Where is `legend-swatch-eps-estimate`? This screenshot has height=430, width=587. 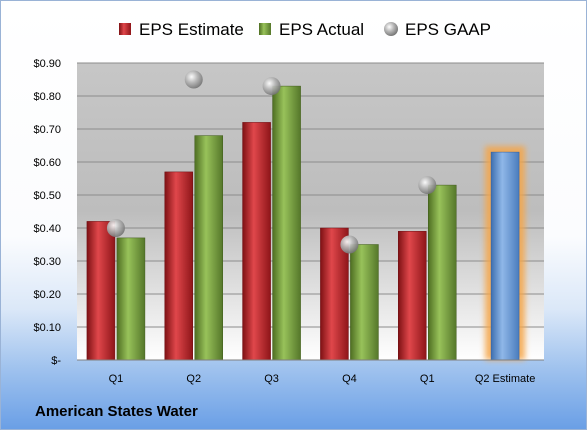
legend-swatch-eps-estimate is located at coordinates (125, 29).